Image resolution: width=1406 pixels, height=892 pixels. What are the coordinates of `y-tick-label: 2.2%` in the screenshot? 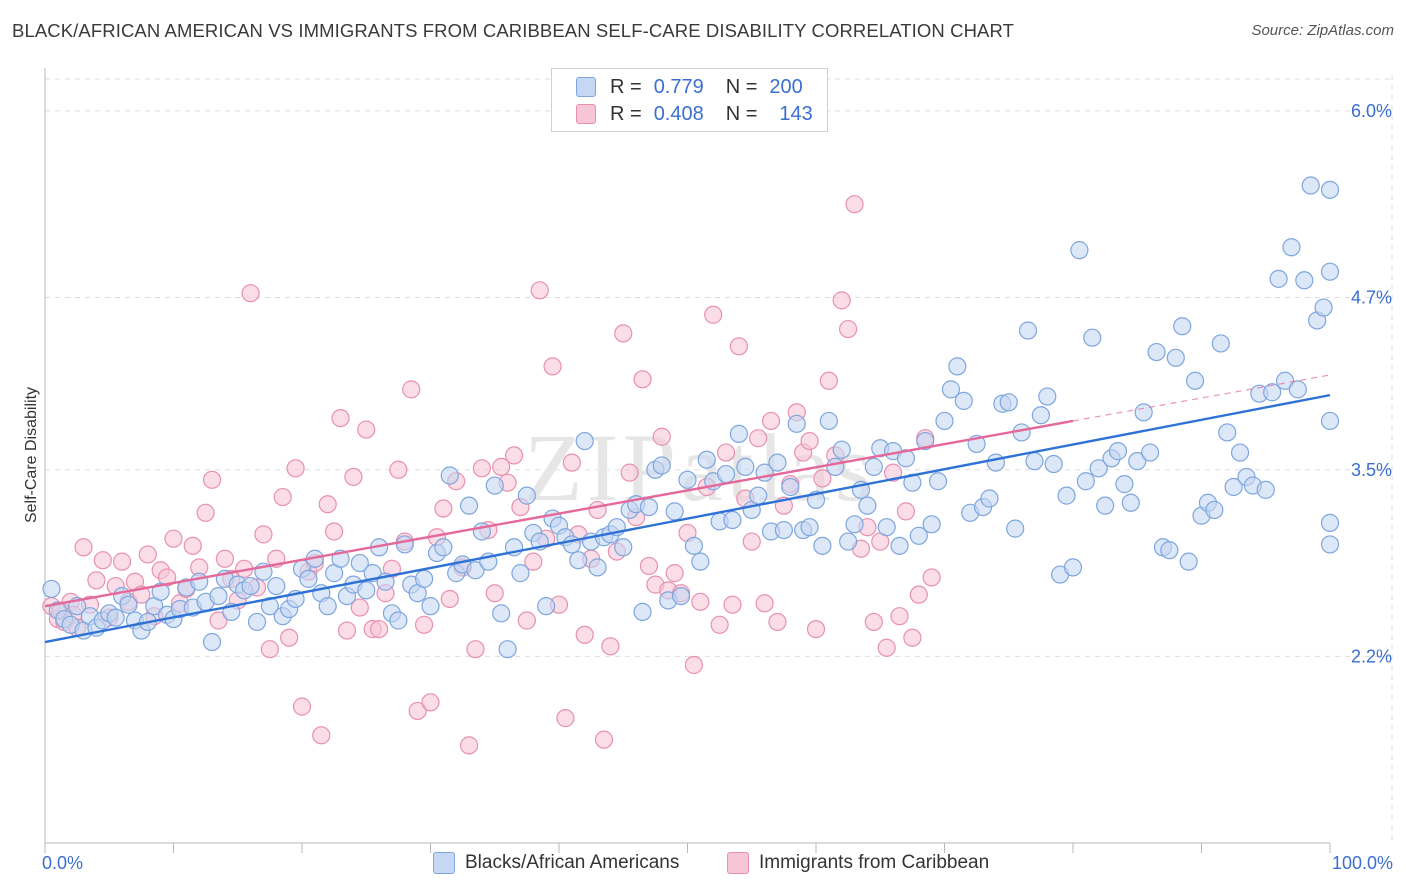 It's located at (1371, 656).